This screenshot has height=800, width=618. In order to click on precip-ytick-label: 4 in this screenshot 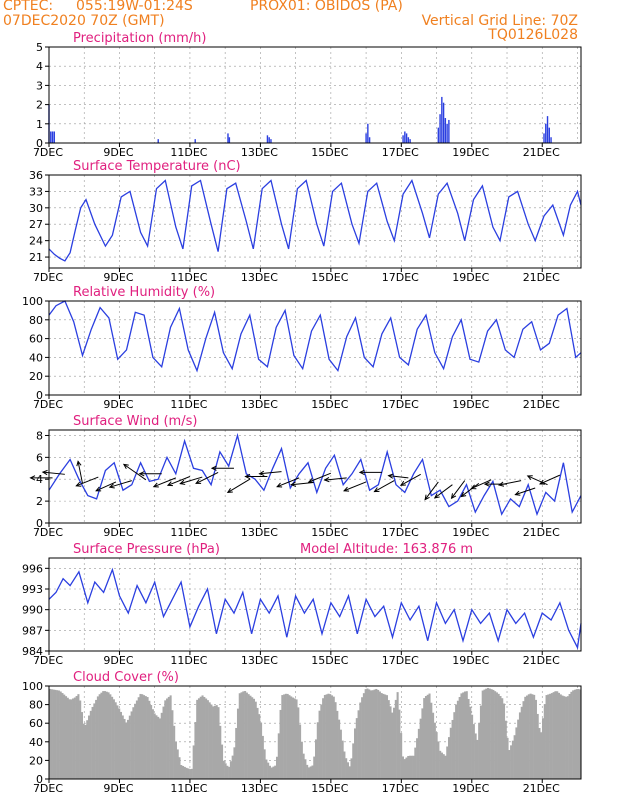, I will do `click(39, 66)`.